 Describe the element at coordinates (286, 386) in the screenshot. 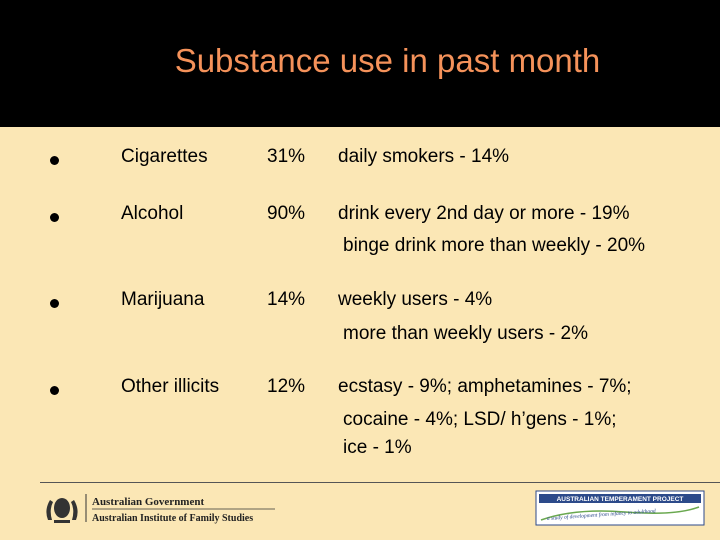

I see `substance-percent: 12%` at that location.